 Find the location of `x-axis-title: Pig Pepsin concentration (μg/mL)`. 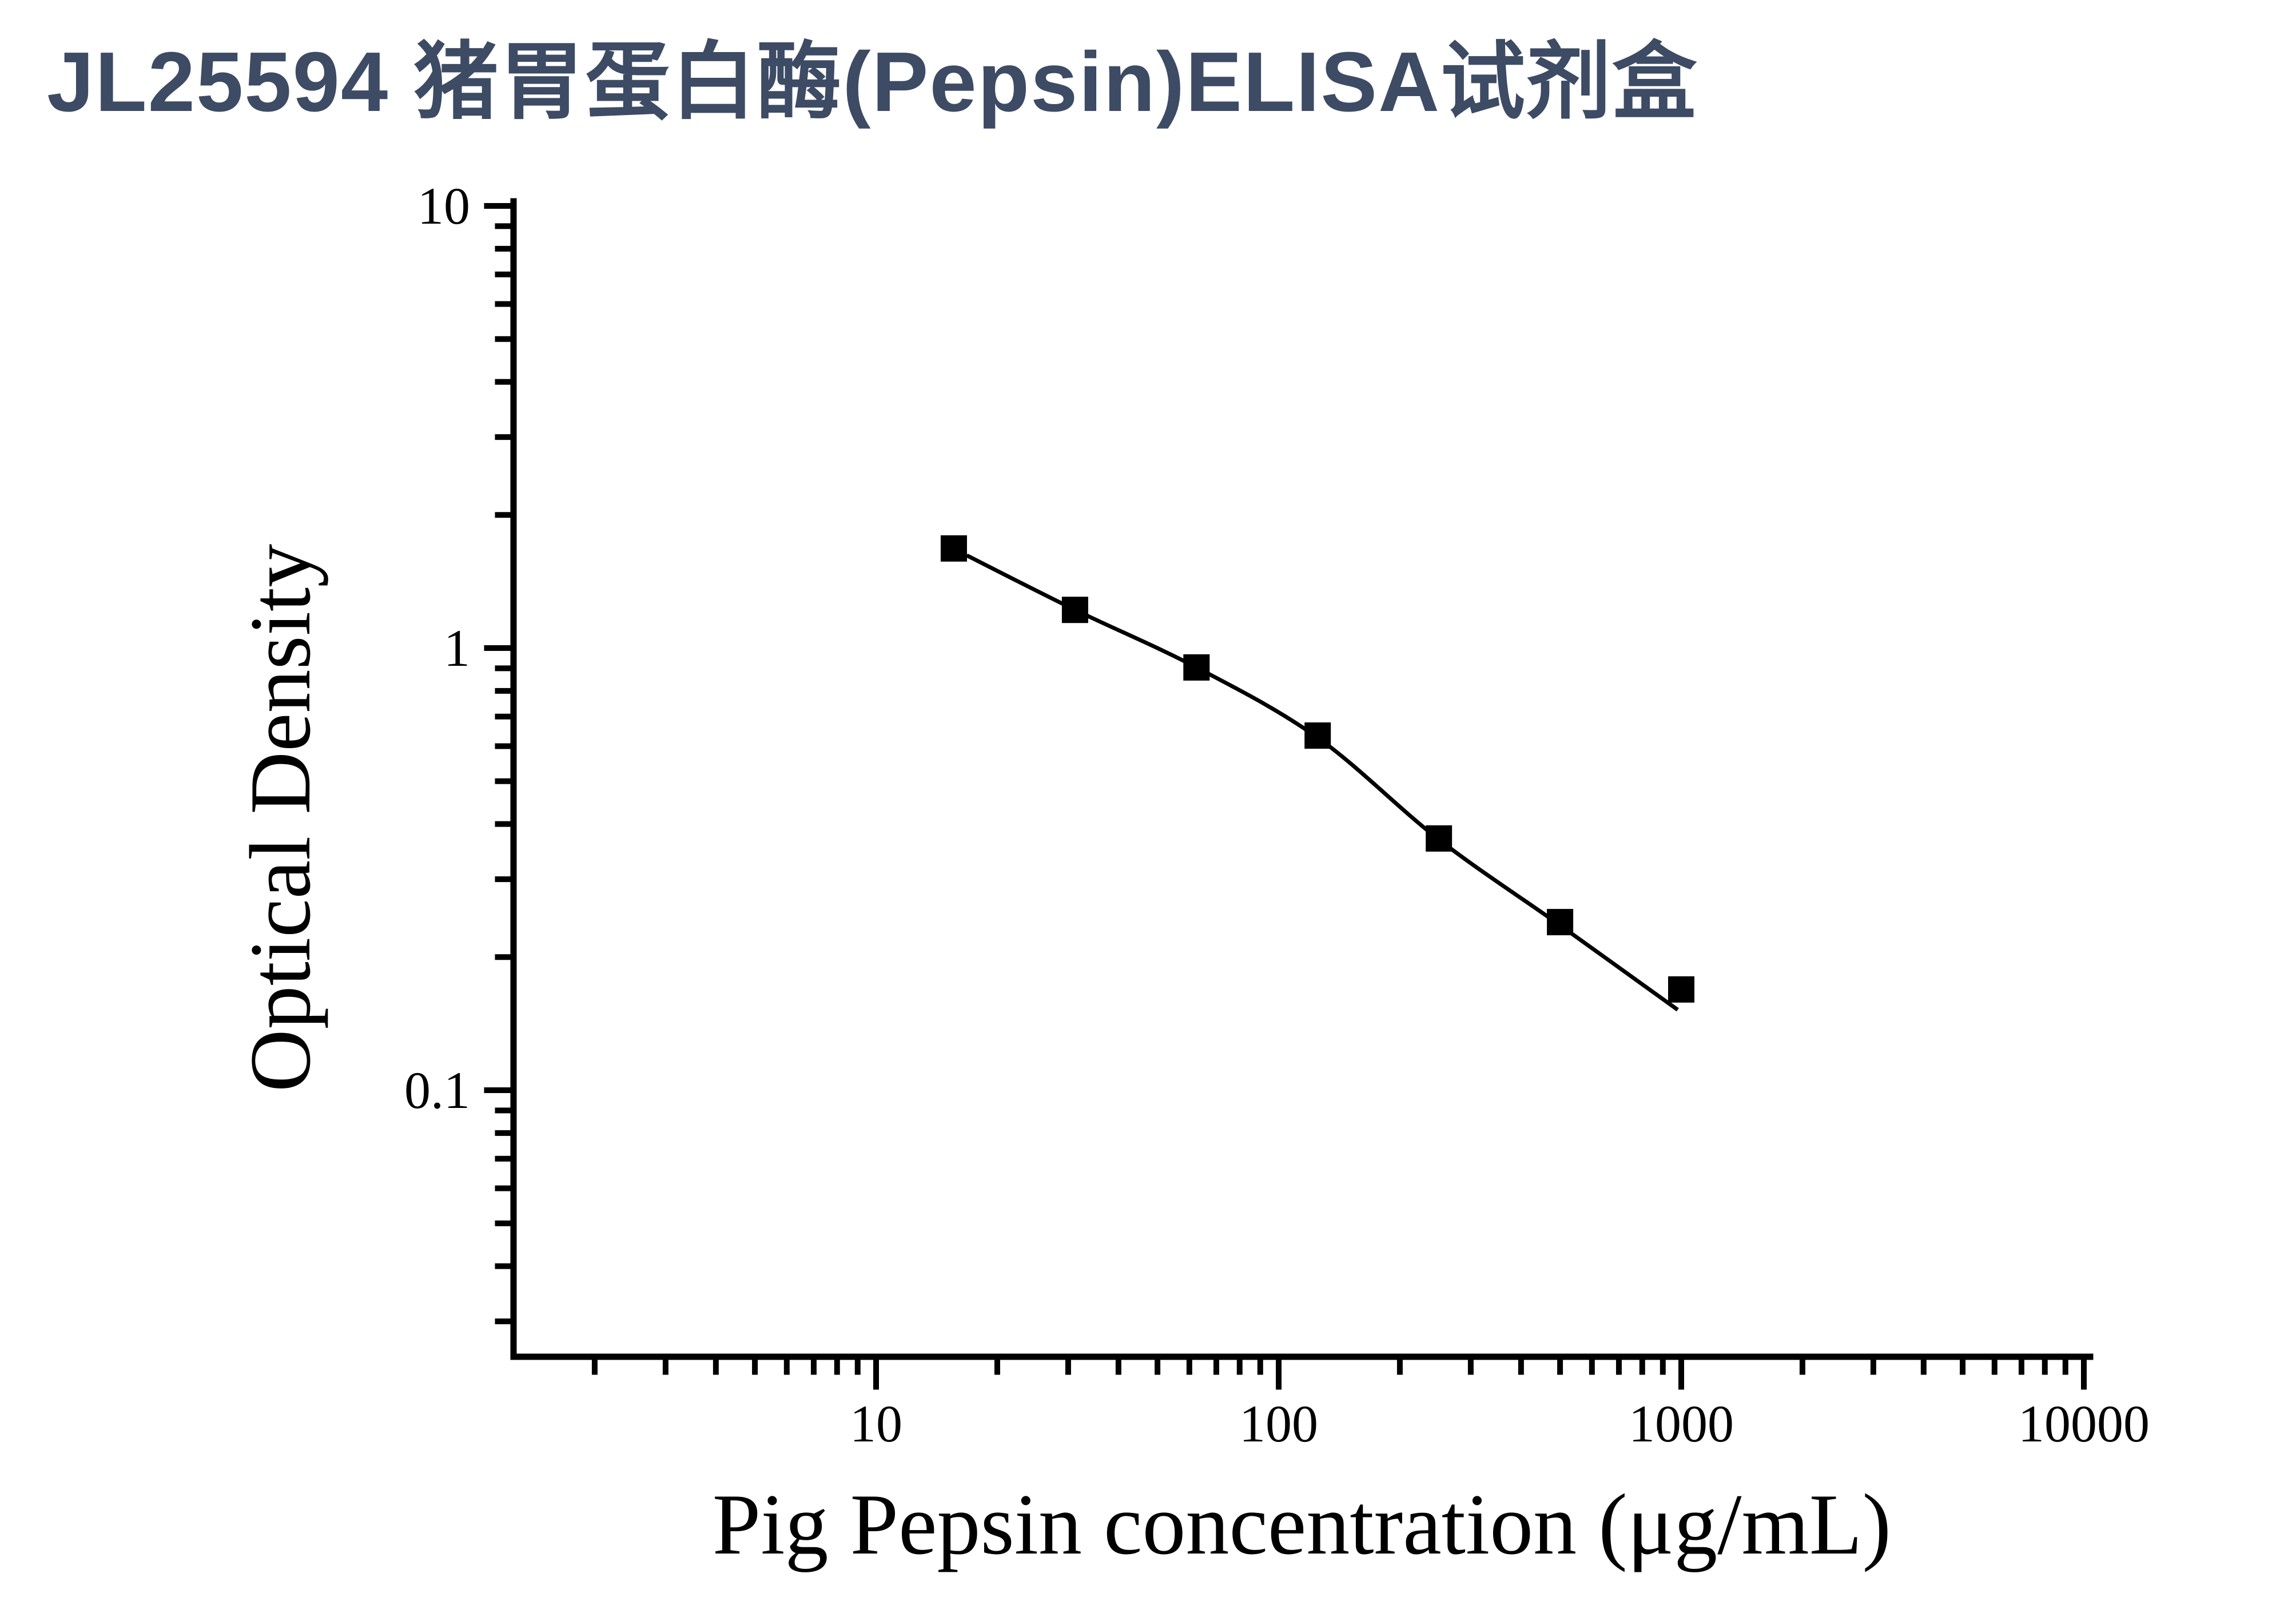

x-axis-title: Pig Pepsin concentration (μg/mL) is located at coordinates (1302, 1524).